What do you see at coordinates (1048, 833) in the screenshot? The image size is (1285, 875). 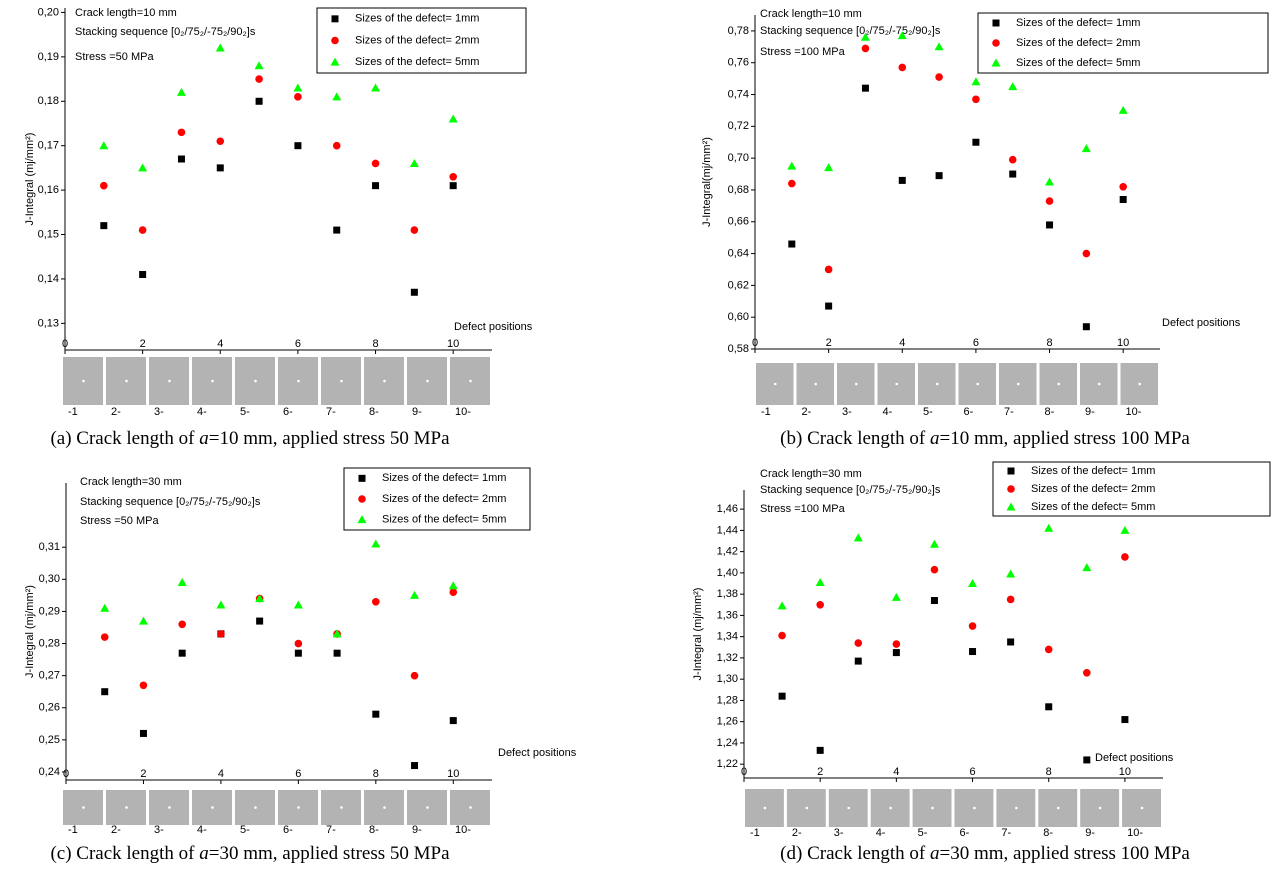 I see `panel-label: 8-` at bounding box center [1048, 833].